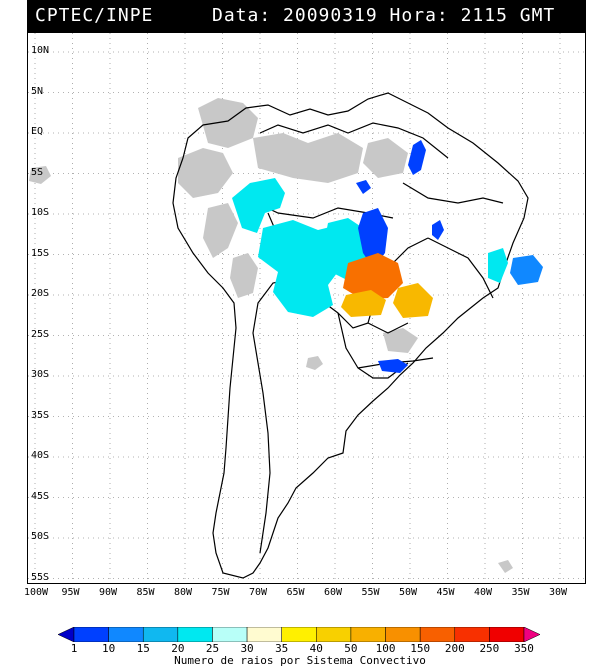 The height and width of the screenshot is (670, 600). What do you see at coordinates (524, 648) in the screenshot?
I see `colorbar-tick-label: 350` at bounding box center [524, 648].